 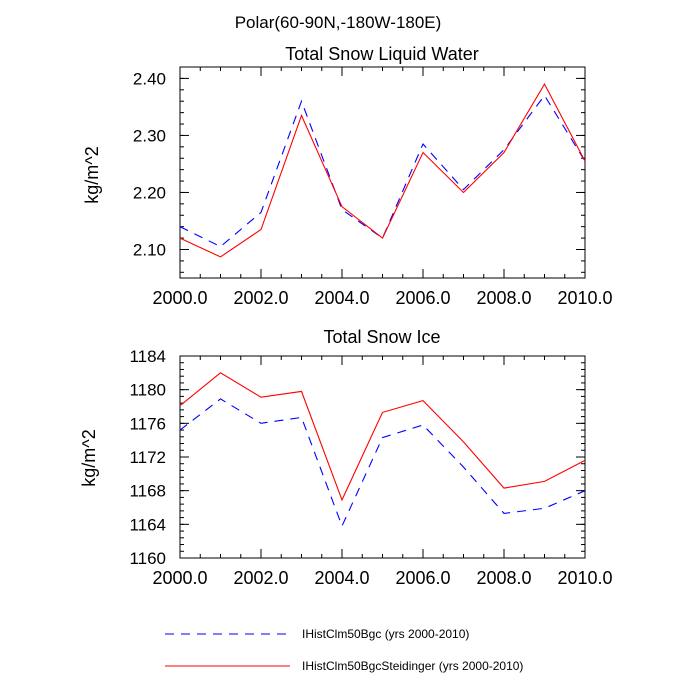 I want to click on y-tick-label: 1176, so click(x=147, y=423).